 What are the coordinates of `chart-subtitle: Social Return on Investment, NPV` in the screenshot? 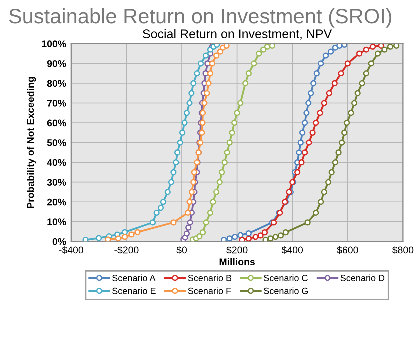 It's located at (237, 34).